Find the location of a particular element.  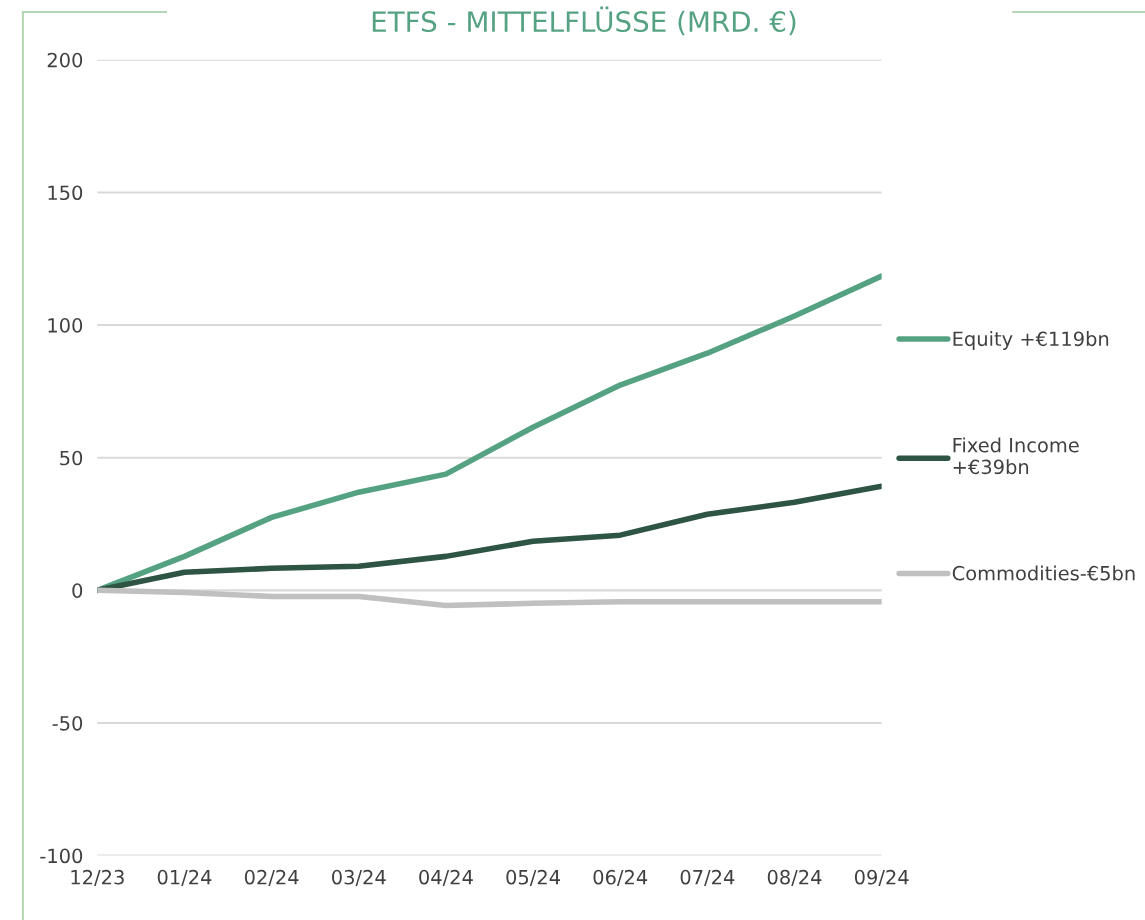

x-tick-label: 07/24 is located at coordinates (707, 878).